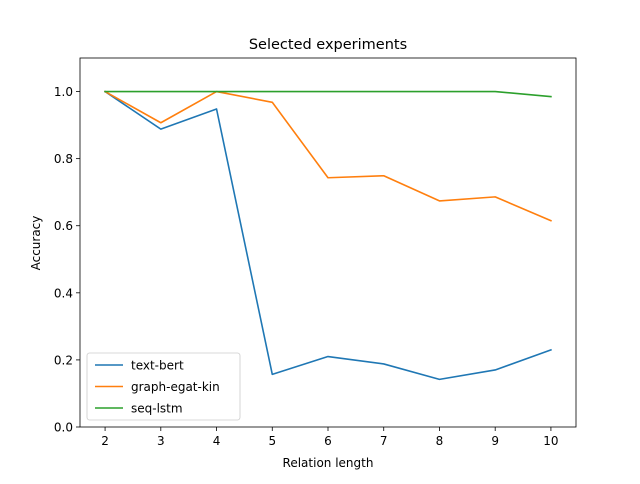 Image resolution: width=640 pixels, height=484 pixels. What do you see at coordinates (328, 441) in the screenshot?
I see `x-tick-label: 6` at bounding box center [328, 441].